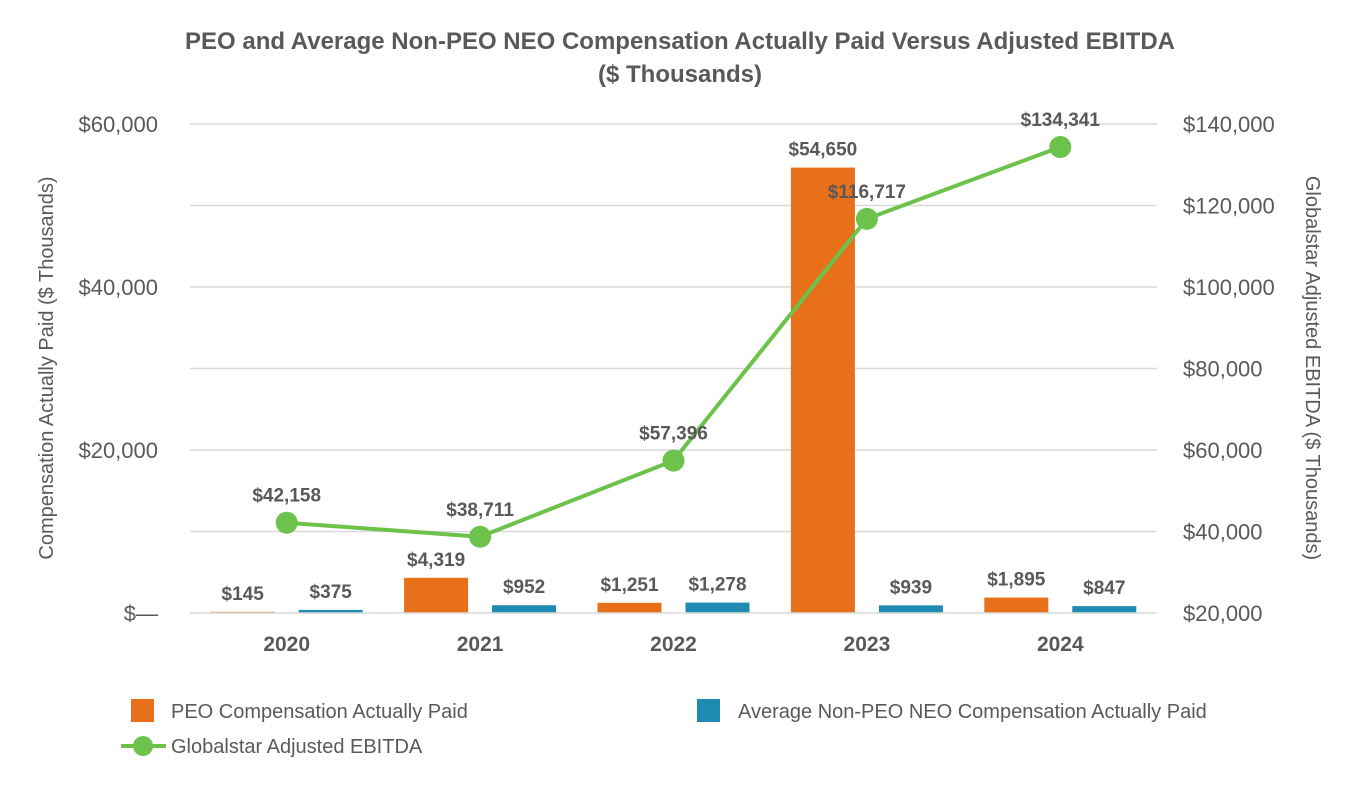 The width and height of the screenshot is (1360, 800). What do you see at coordinates (480, 644) in the screenshot?
I see `x-tick-label: 2021` at bounding box center [480, 644].